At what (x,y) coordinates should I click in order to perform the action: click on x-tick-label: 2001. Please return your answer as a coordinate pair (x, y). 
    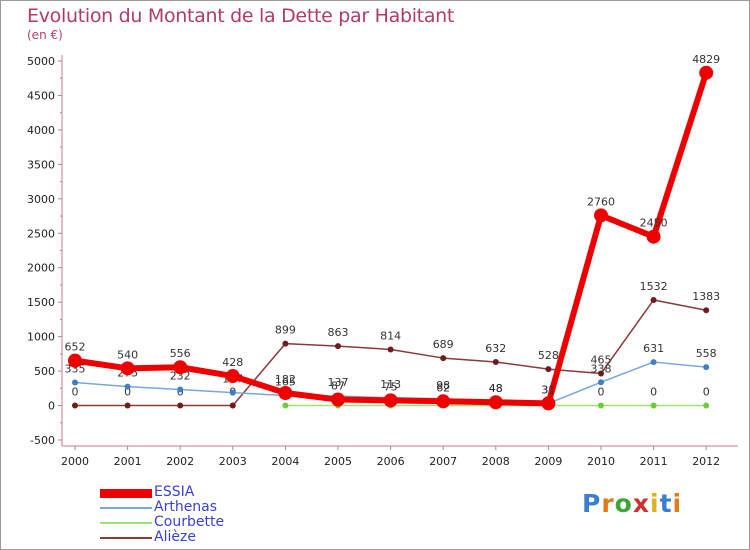
    Looking at the image, I should click on (128, 461).